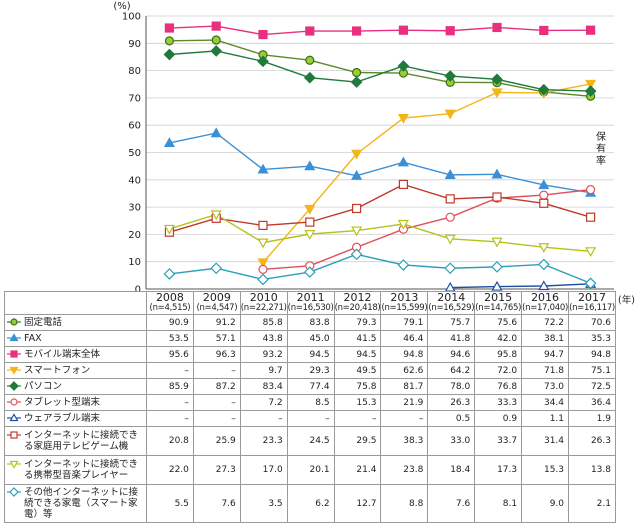 This screenshot has width=640, height=528. Describe the element at coordinates (357, 354) in the screenshot. I see `table-cell: 94.5` at that location.